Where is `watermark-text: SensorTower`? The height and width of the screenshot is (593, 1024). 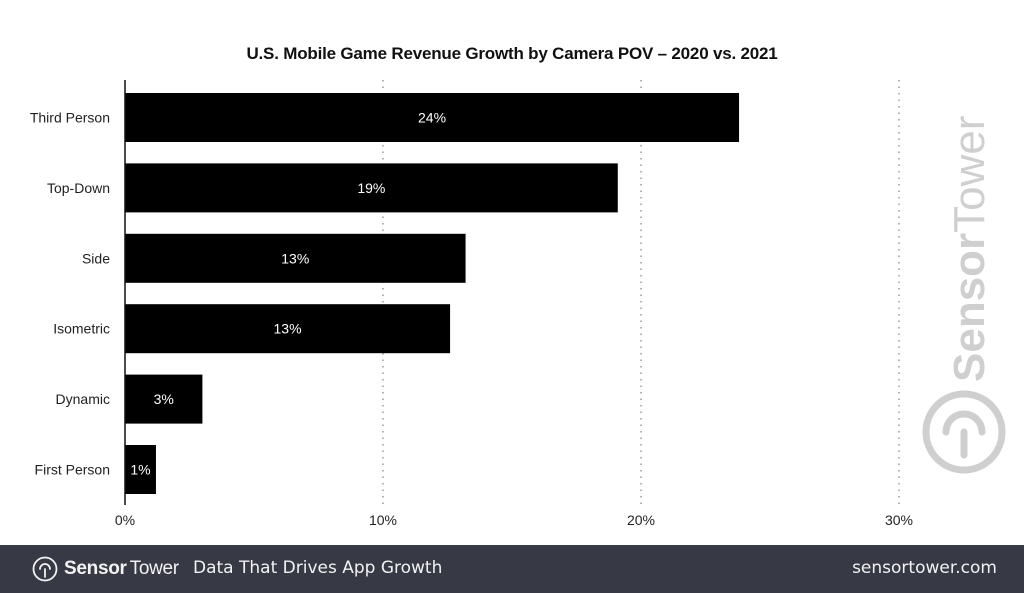
watermark-text: SensorTower is located at coordinates (969, 248).